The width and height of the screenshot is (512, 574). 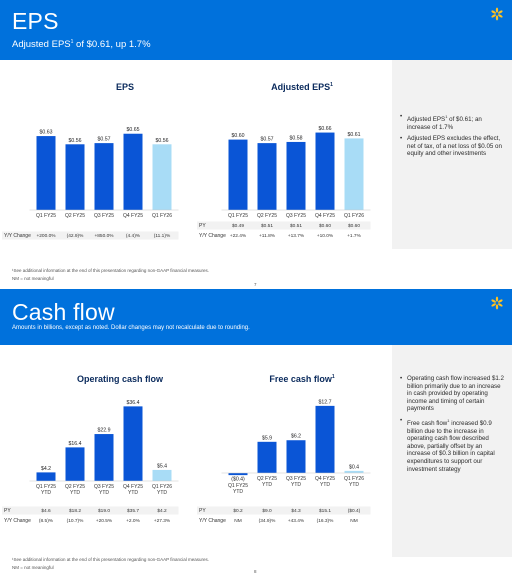 I want to click on table-cell: +20.5%, so click(x=104, y=521).